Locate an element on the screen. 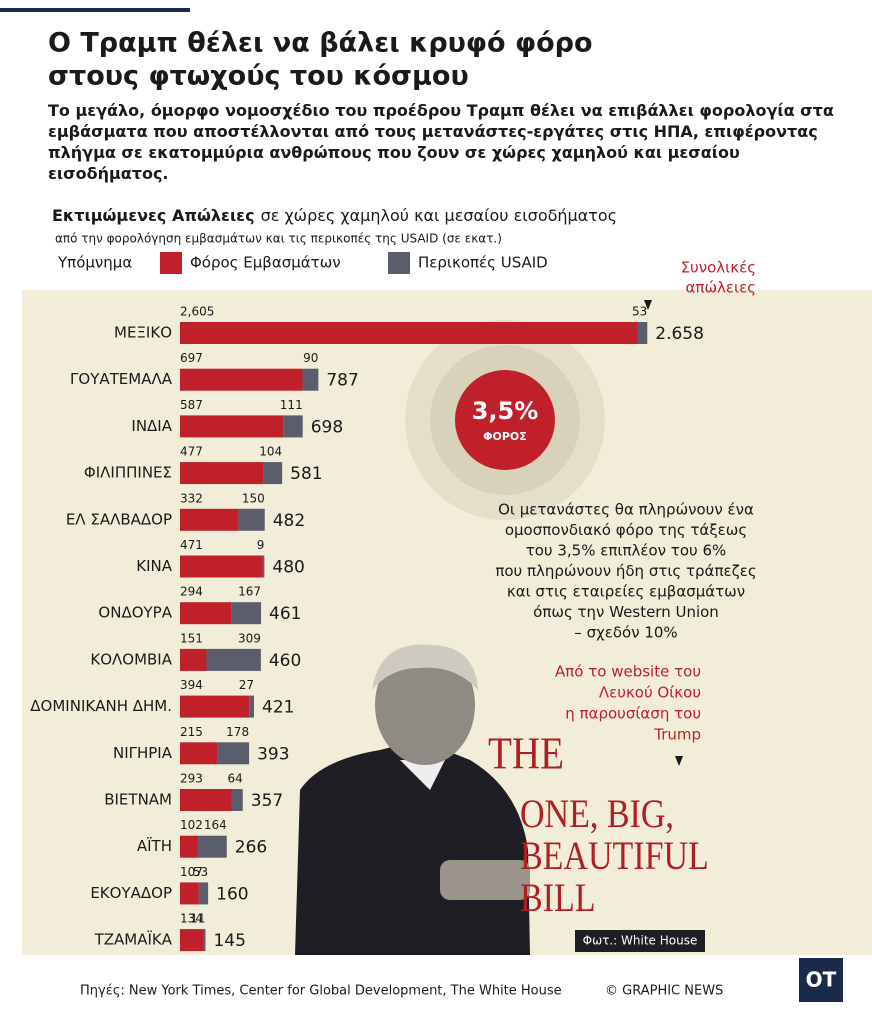  category-label: ΦΙΛΙΠΠΙΝΕΣ is located at coordinates (128, 473).